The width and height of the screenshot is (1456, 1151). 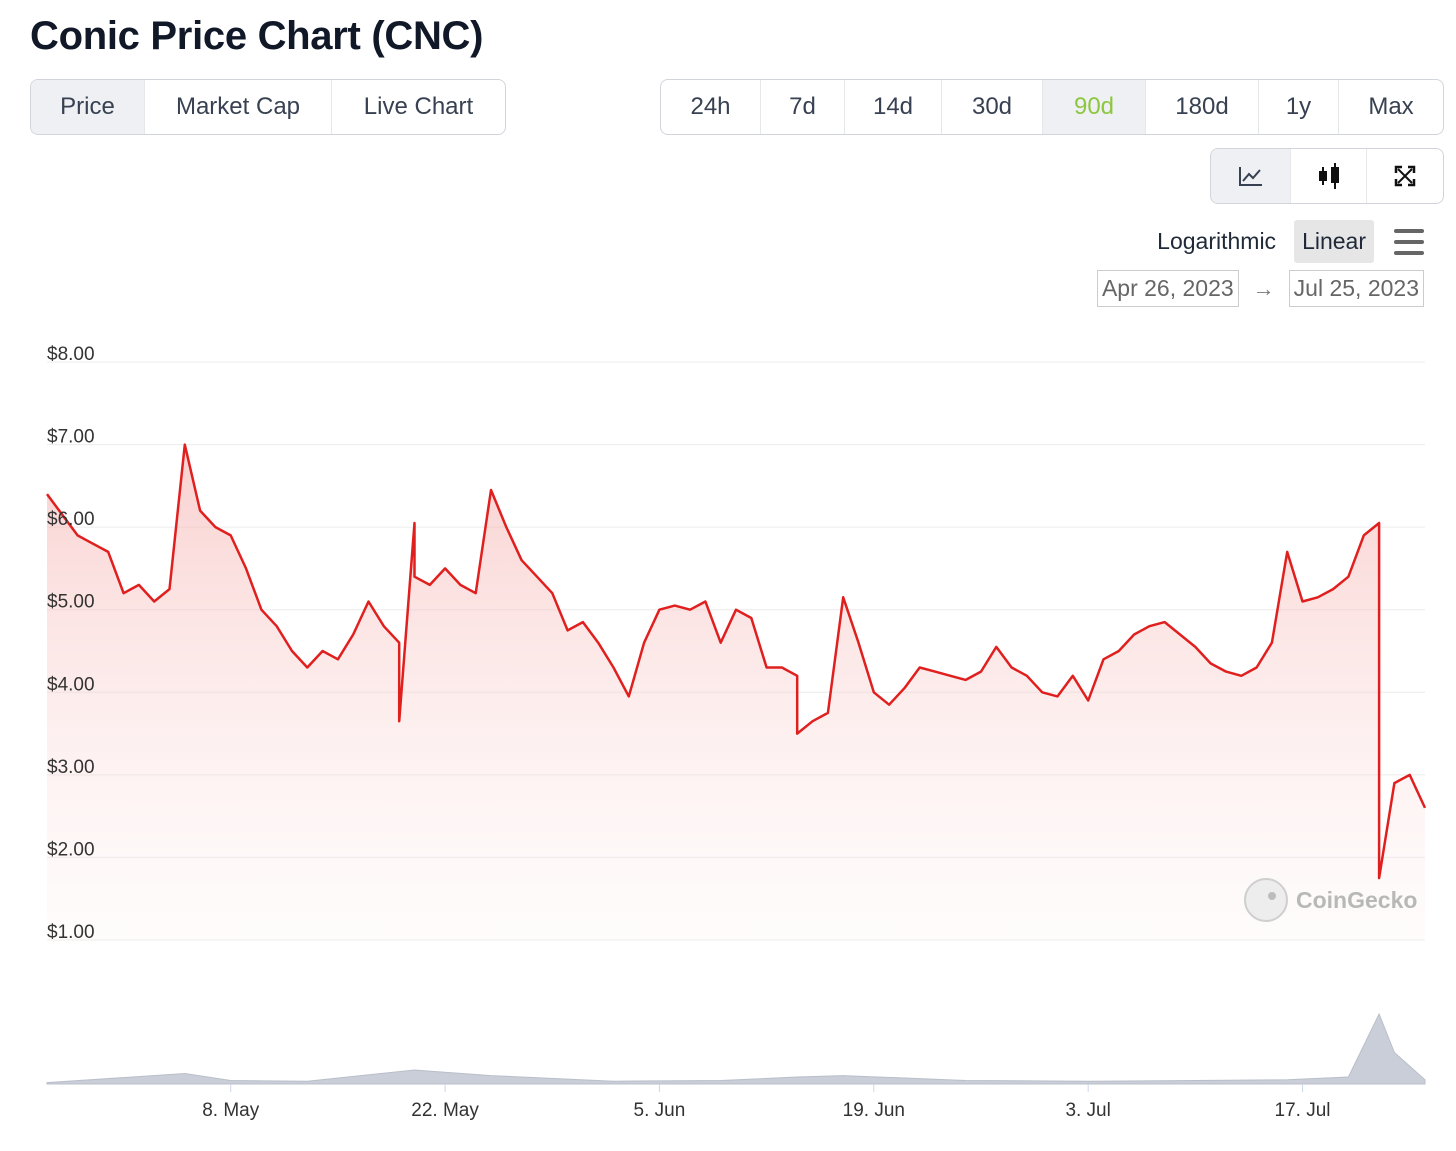 What do you see at coordinates (71, 684) in the screenshot?
I see `y-tick-label: $4.00` at bounding box center [71, 684].